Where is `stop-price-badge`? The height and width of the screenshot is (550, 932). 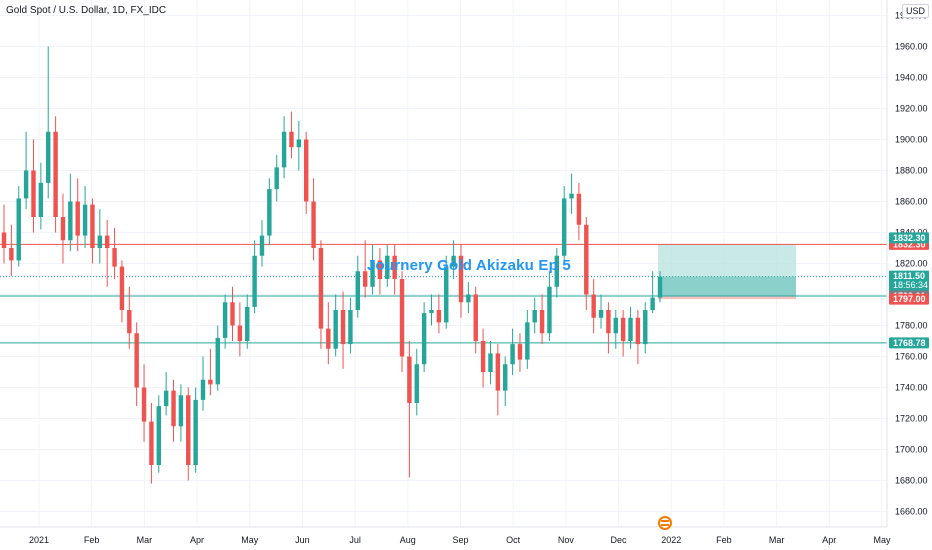
stop-price-badge is located at coordinates (909, 299).